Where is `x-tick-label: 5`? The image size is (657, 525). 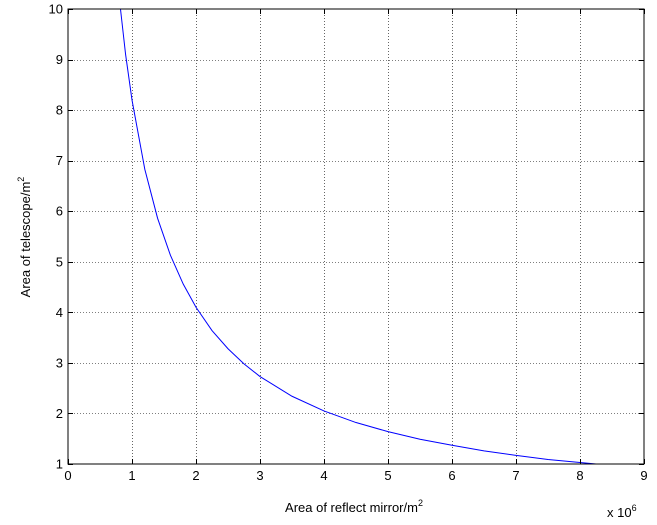 x-tick-label: 5 is located at coordinates (387, 475).